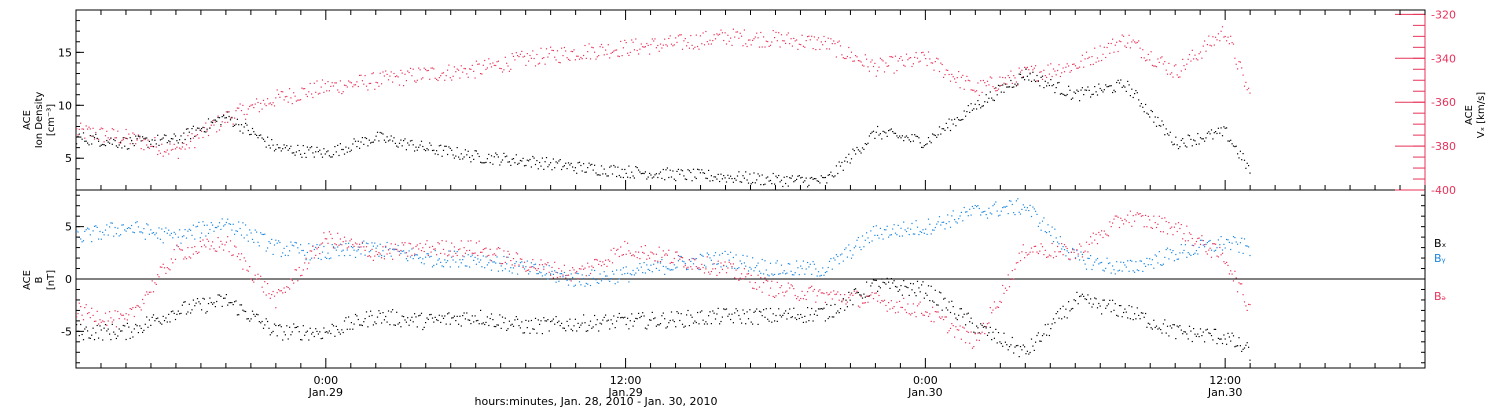 Image resolution: width=1500 pixels, height=410 pixels. I want to click on top-right-ylabel: ACE Vₓ [km/s], so click(1475, 115).